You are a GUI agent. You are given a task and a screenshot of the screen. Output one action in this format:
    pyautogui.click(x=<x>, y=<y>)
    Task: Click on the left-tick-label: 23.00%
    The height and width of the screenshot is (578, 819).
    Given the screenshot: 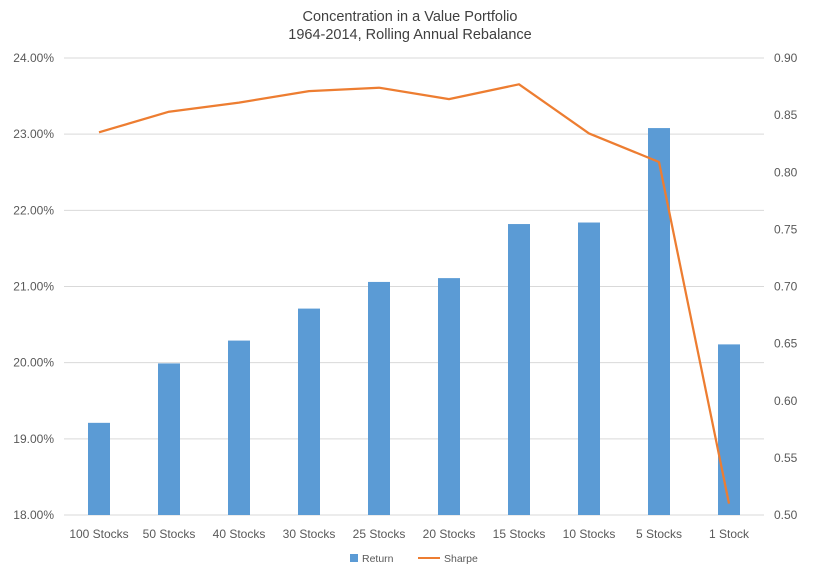 What is the action you would take?
    pyautogui.click(x=33, y=134)
    